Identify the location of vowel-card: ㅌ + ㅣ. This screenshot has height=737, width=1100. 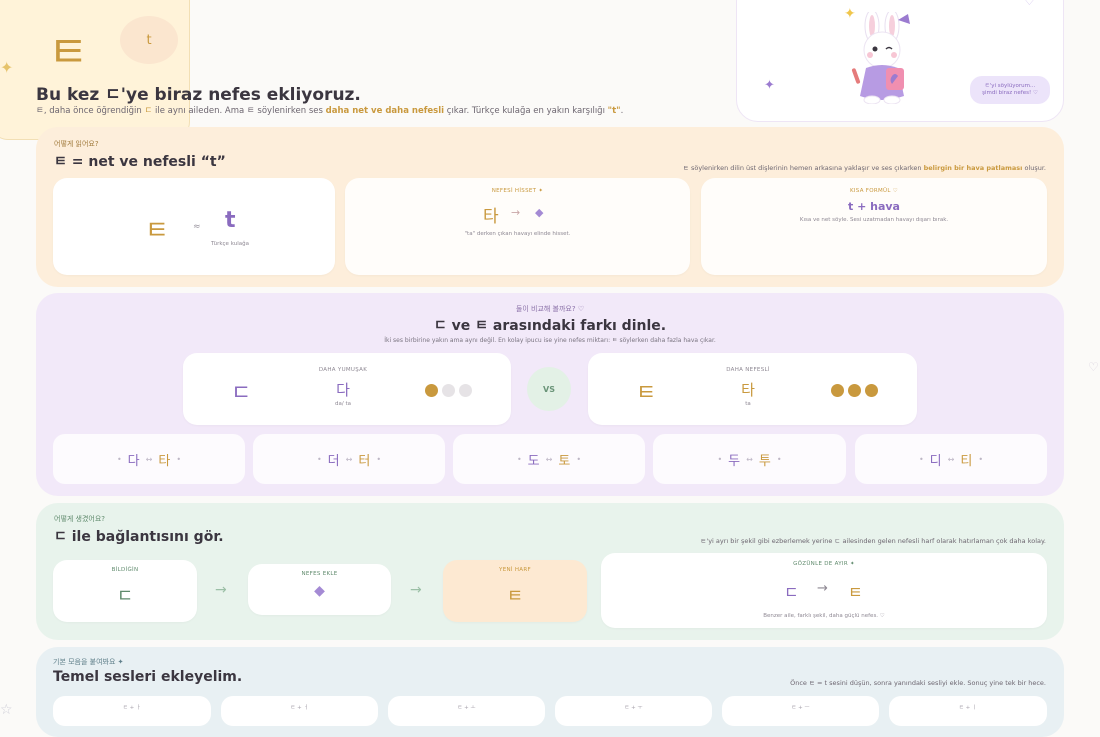
(968, 711).